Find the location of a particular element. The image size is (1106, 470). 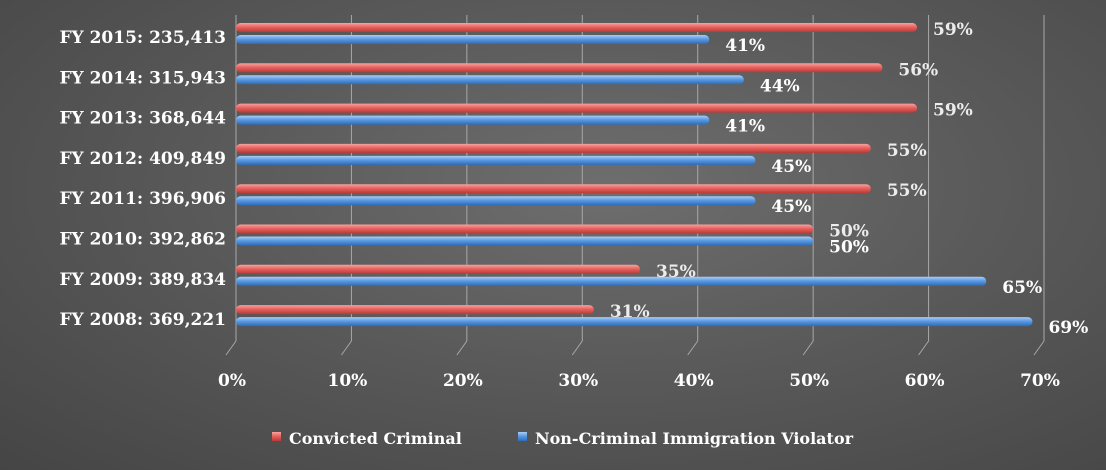

x-tick-label: 0% is located at coordinates (232, 381).